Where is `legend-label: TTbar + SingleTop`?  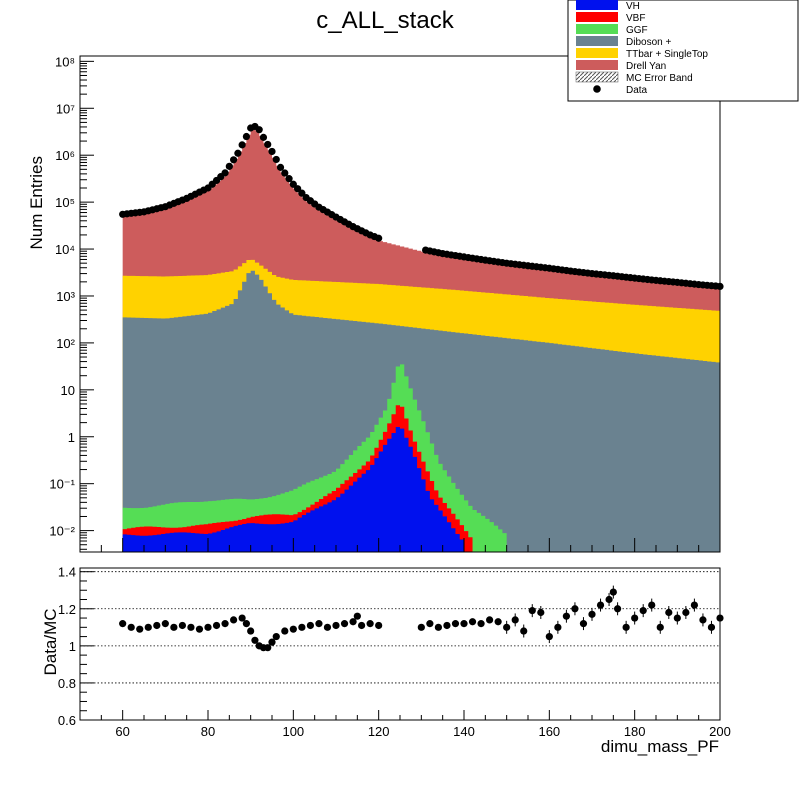
legend-label: TTbar + SingleTop is located at coordinates (667, 54).